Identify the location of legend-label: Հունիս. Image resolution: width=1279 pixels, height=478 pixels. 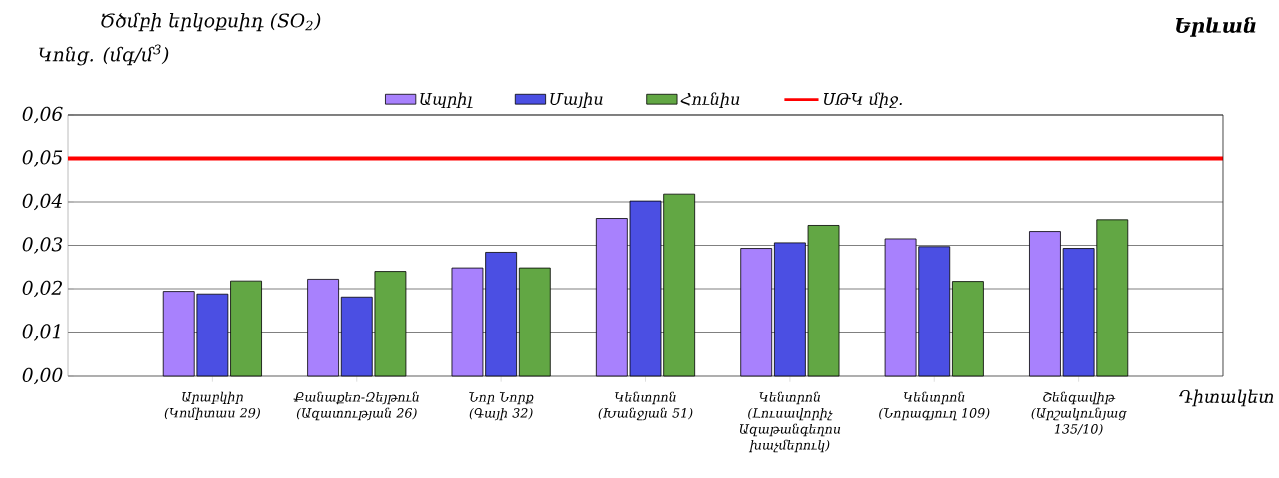
(710, 100).